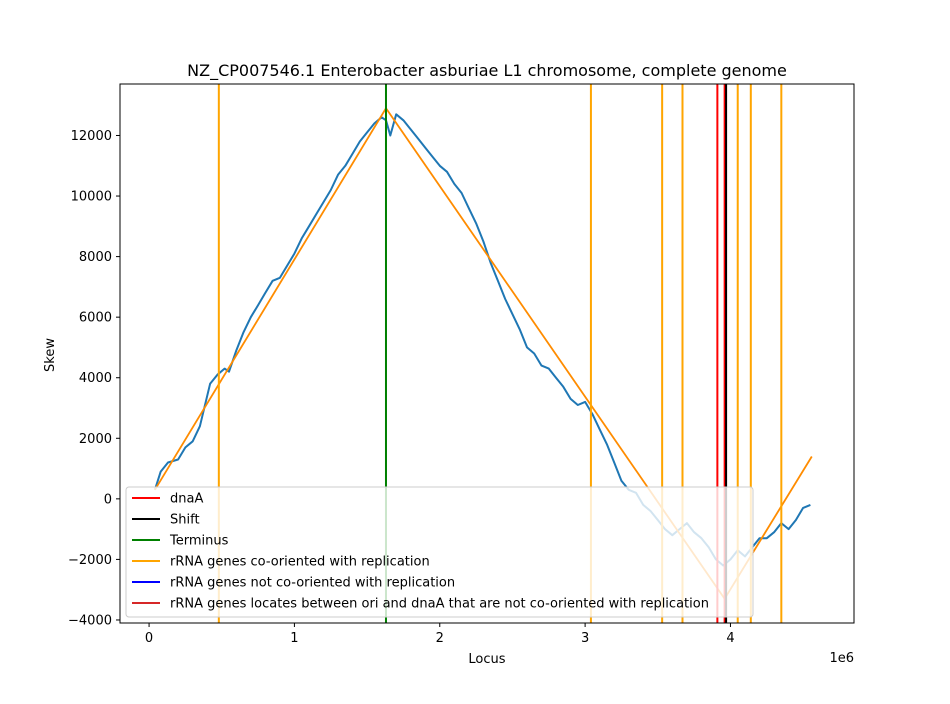 The width and height of the screenshot is (950, 704). What do you see at coordinates (585, 638) in the screenshot?
I see `x-tick-label: 3` at bounding box center [585, 638].